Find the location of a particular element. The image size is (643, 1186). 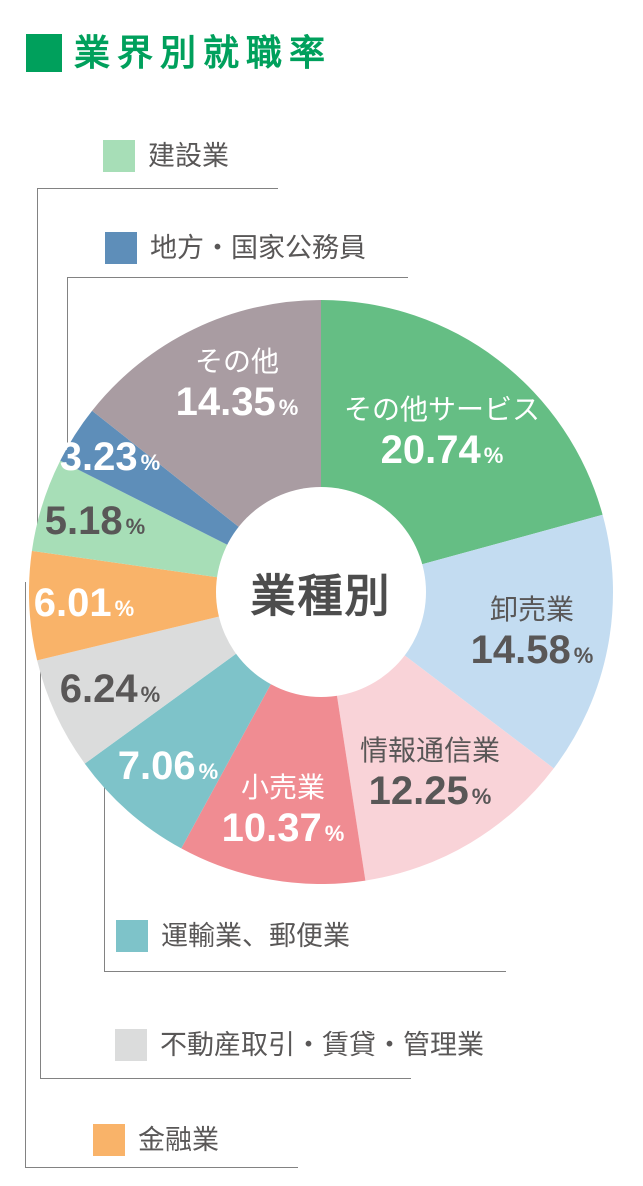

title-square-icon is located at coordinates (44, 53).